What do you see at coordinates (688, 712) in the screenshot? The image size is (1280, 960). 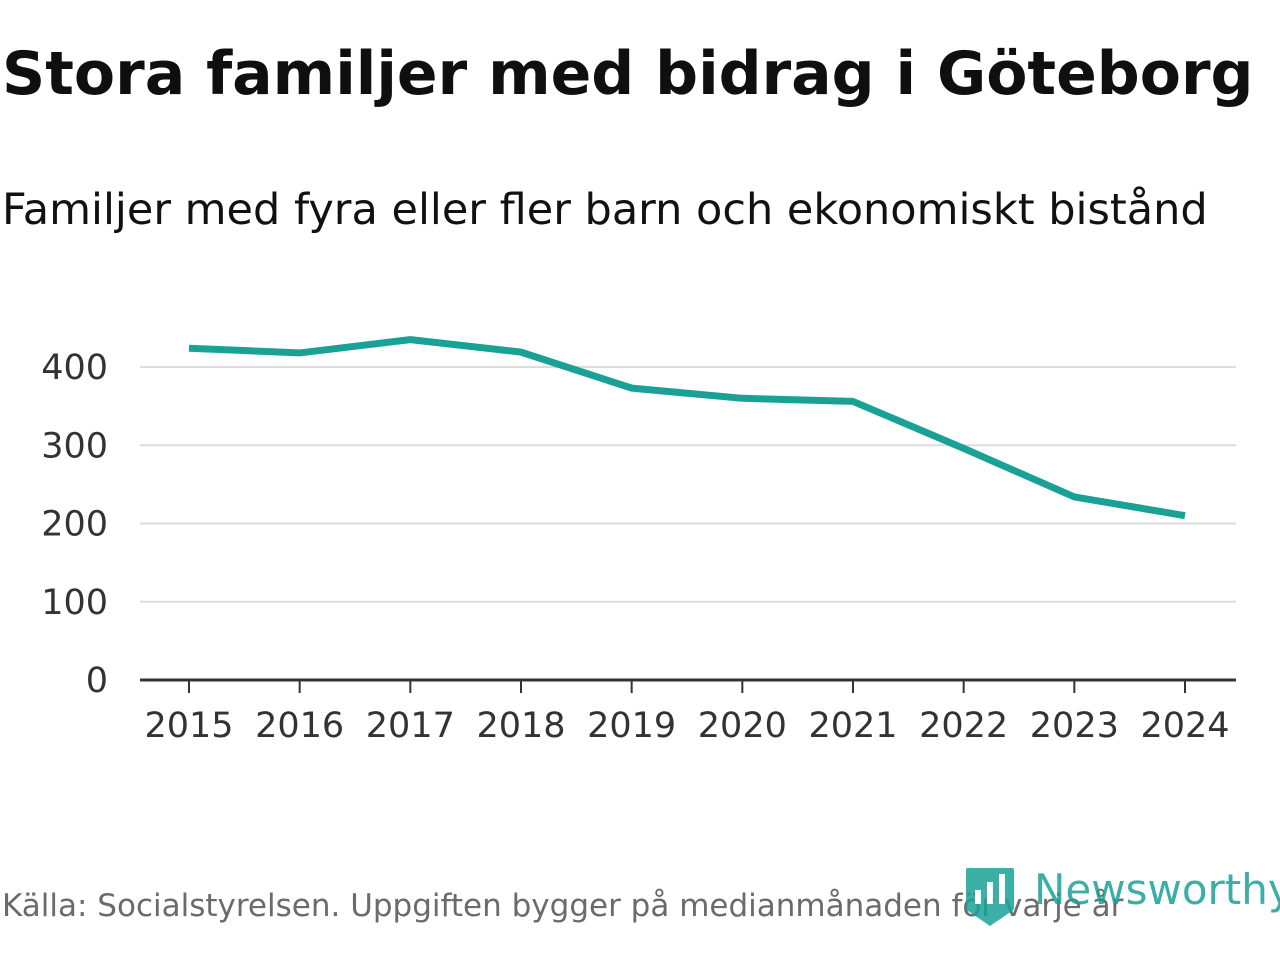 I see `x-axis: 2015 2016 2017 2018 2019 2020 2021 2022 2023 2024` at bounding box center [688, 712].